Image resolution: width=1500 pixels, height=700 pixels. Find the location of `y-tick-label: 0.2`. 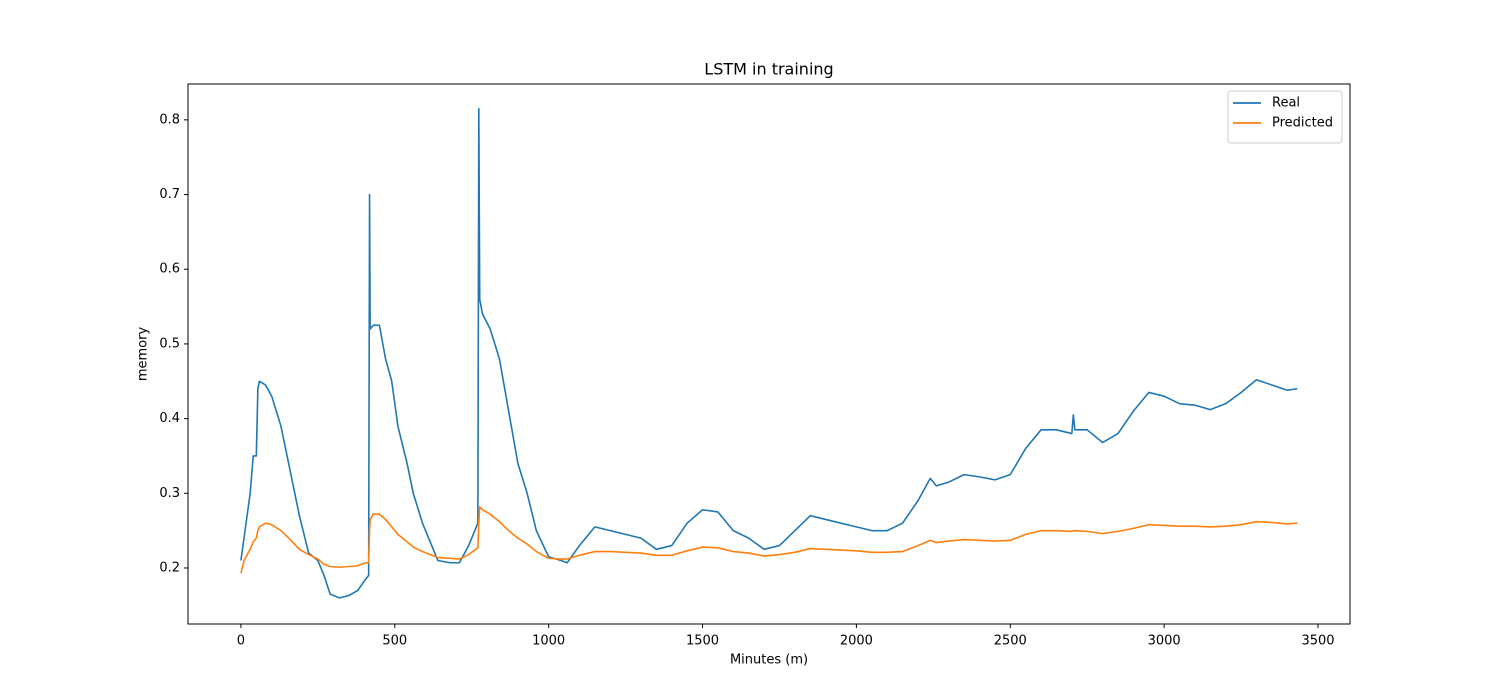

y-tick-label: 0.2 is located at coordinates (169, 567).